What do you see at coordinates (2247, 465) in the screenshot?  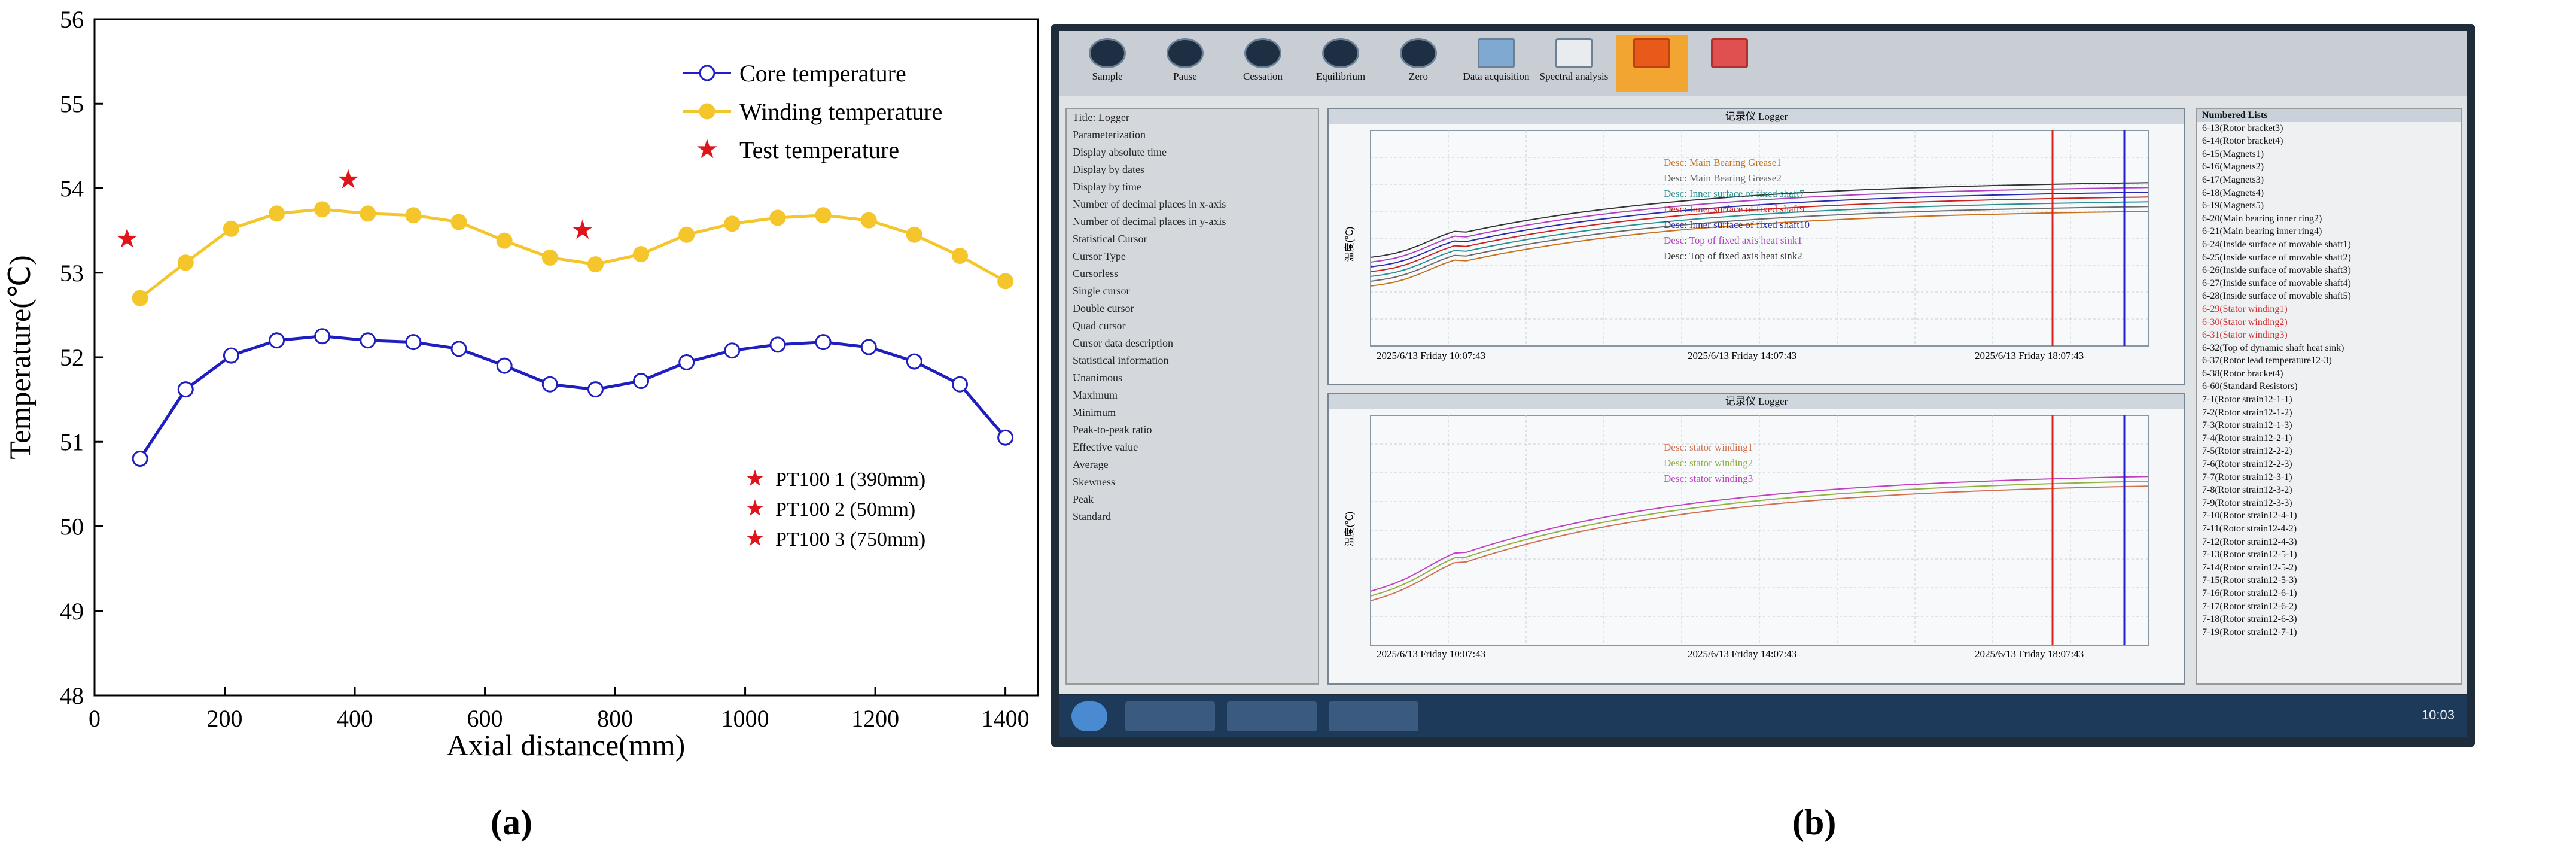 I see `numbered-list-item: 7-6(Rotor strain12-2-3)` at bounding box center [2247, 465].